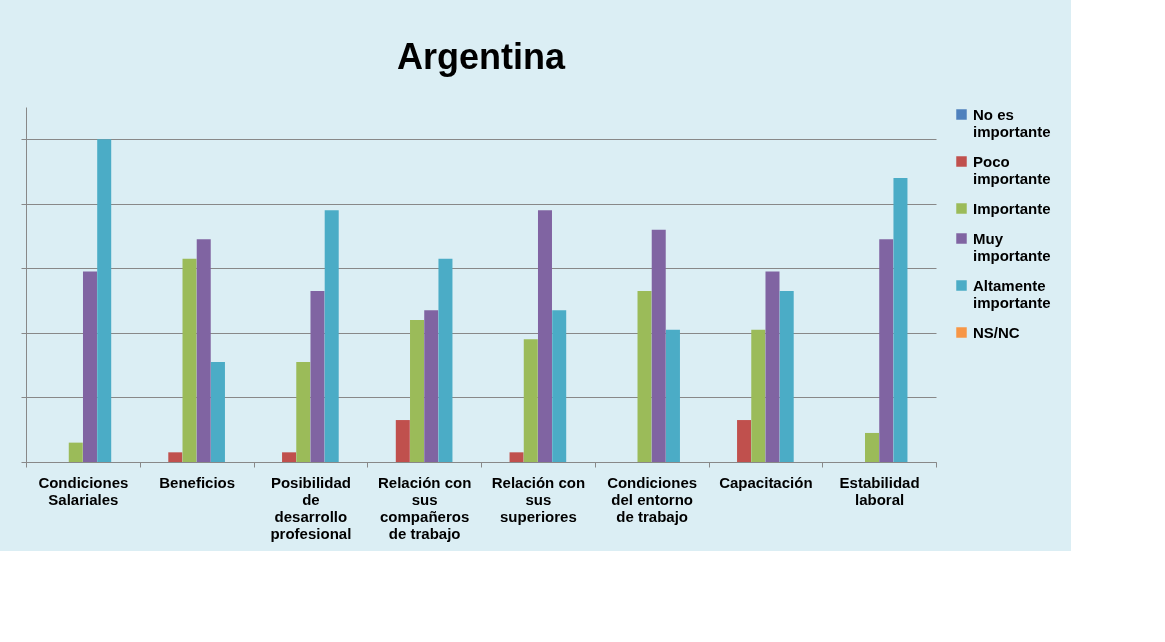  Describe the element at coordinates (481, 56) in the screenshot. I see `chart-title: Argentina` at that location.